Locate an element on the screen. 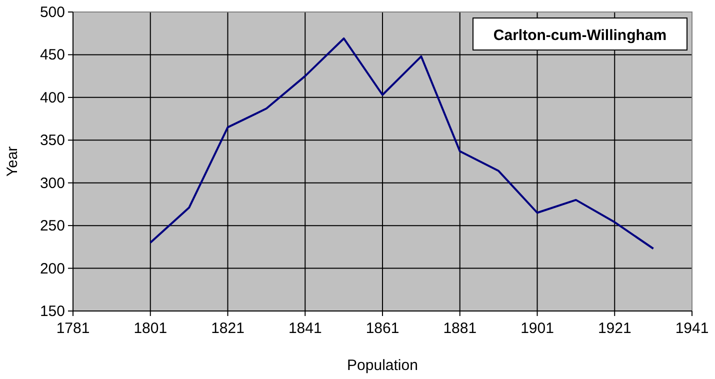 This screenshot has width=715, height=379. y-tick-label: 250 is located at coordinates (52, 226).